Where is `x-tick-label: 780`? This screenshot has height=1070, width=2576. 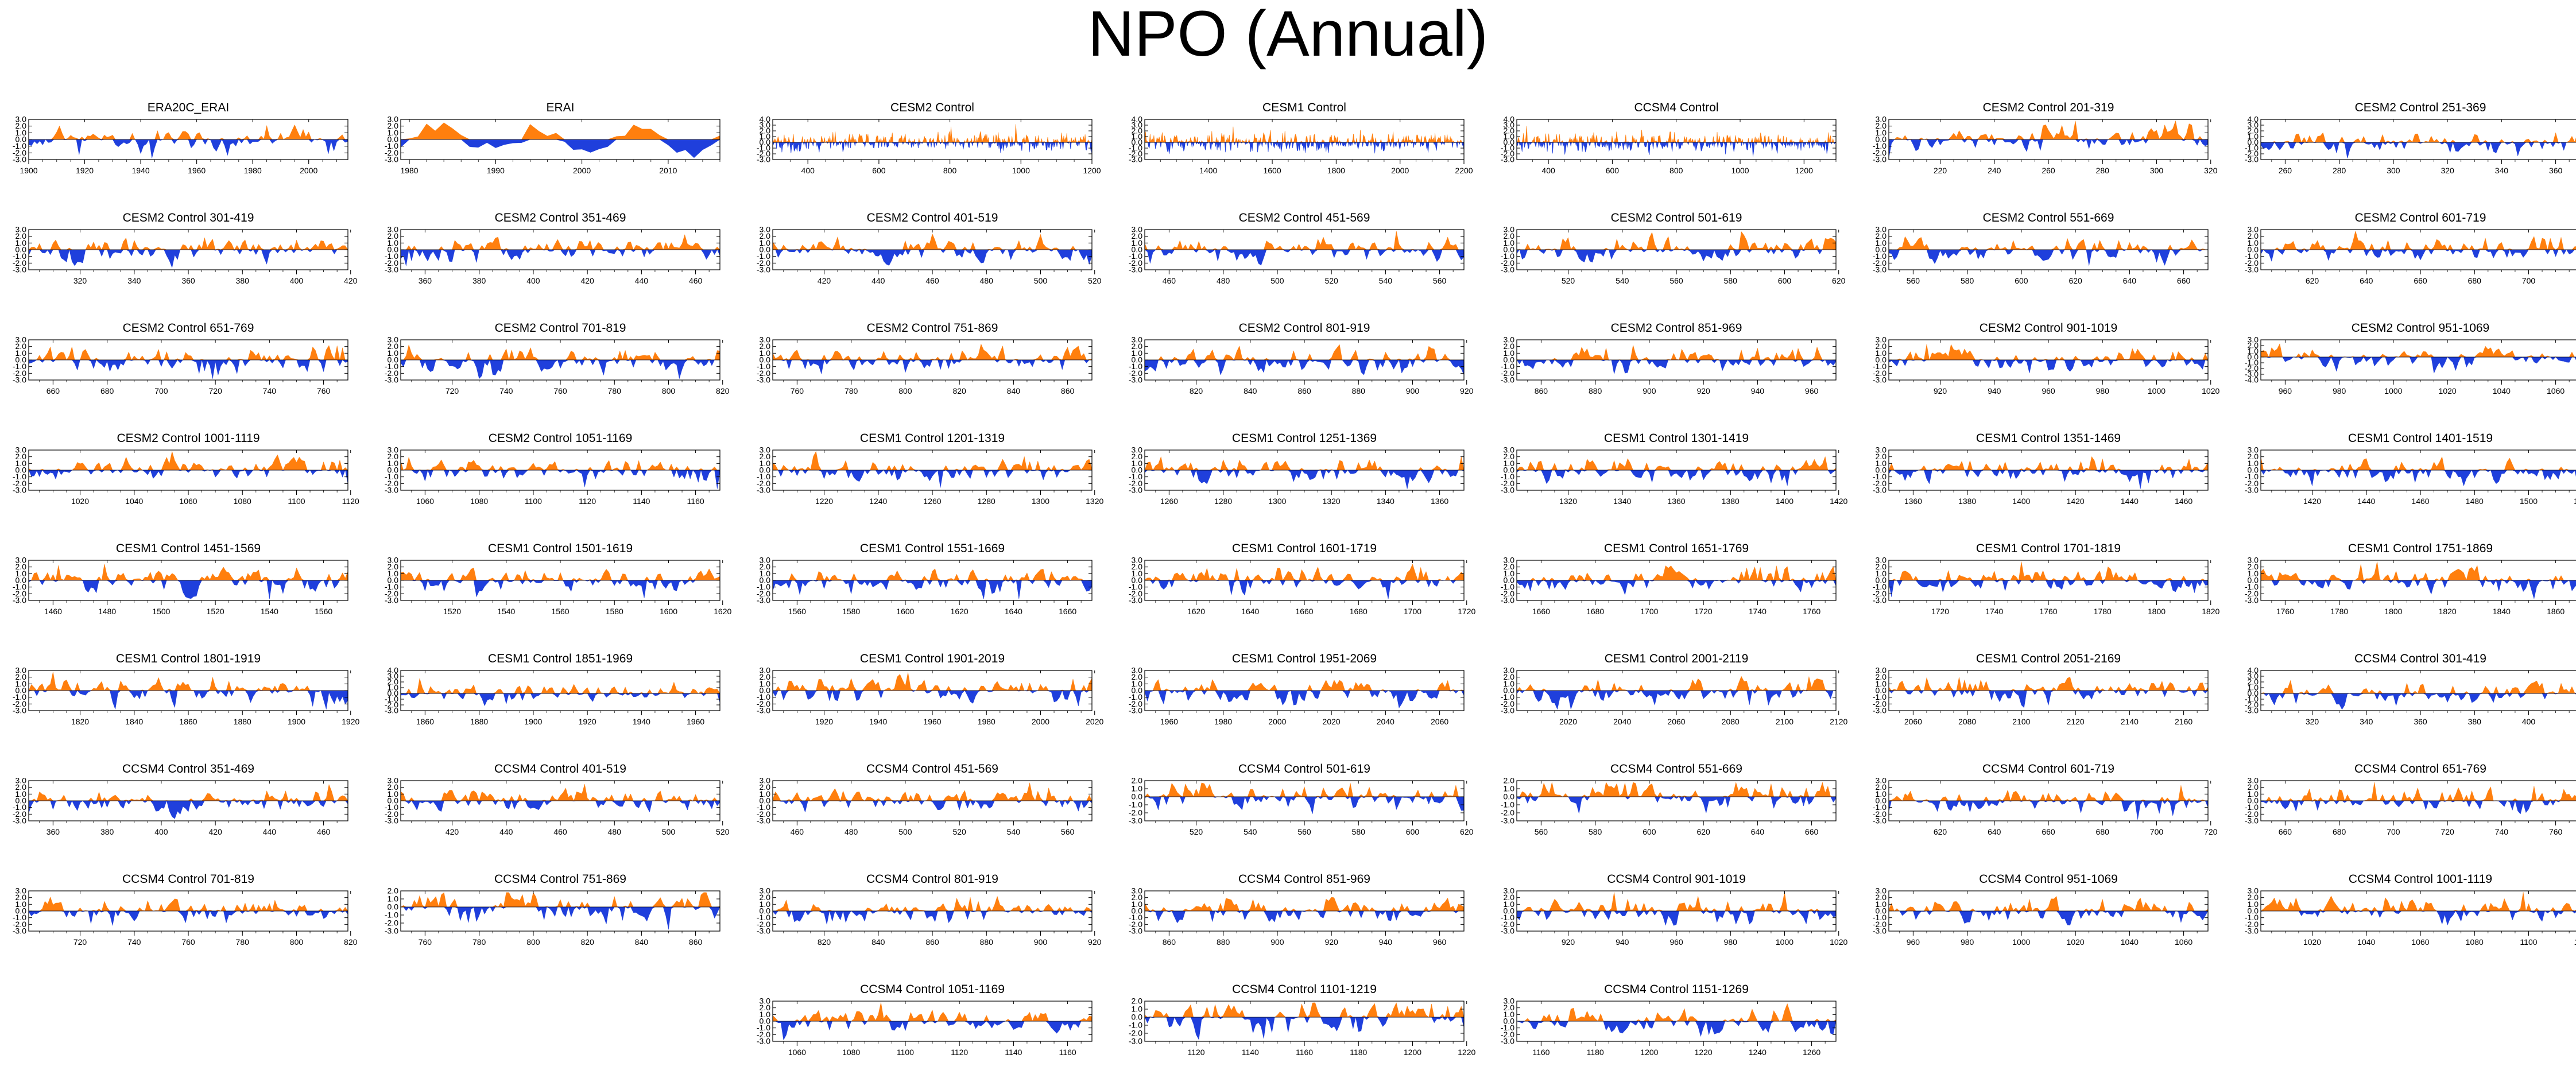
x-tick-label: 780 is located at coordinates (851, 391).